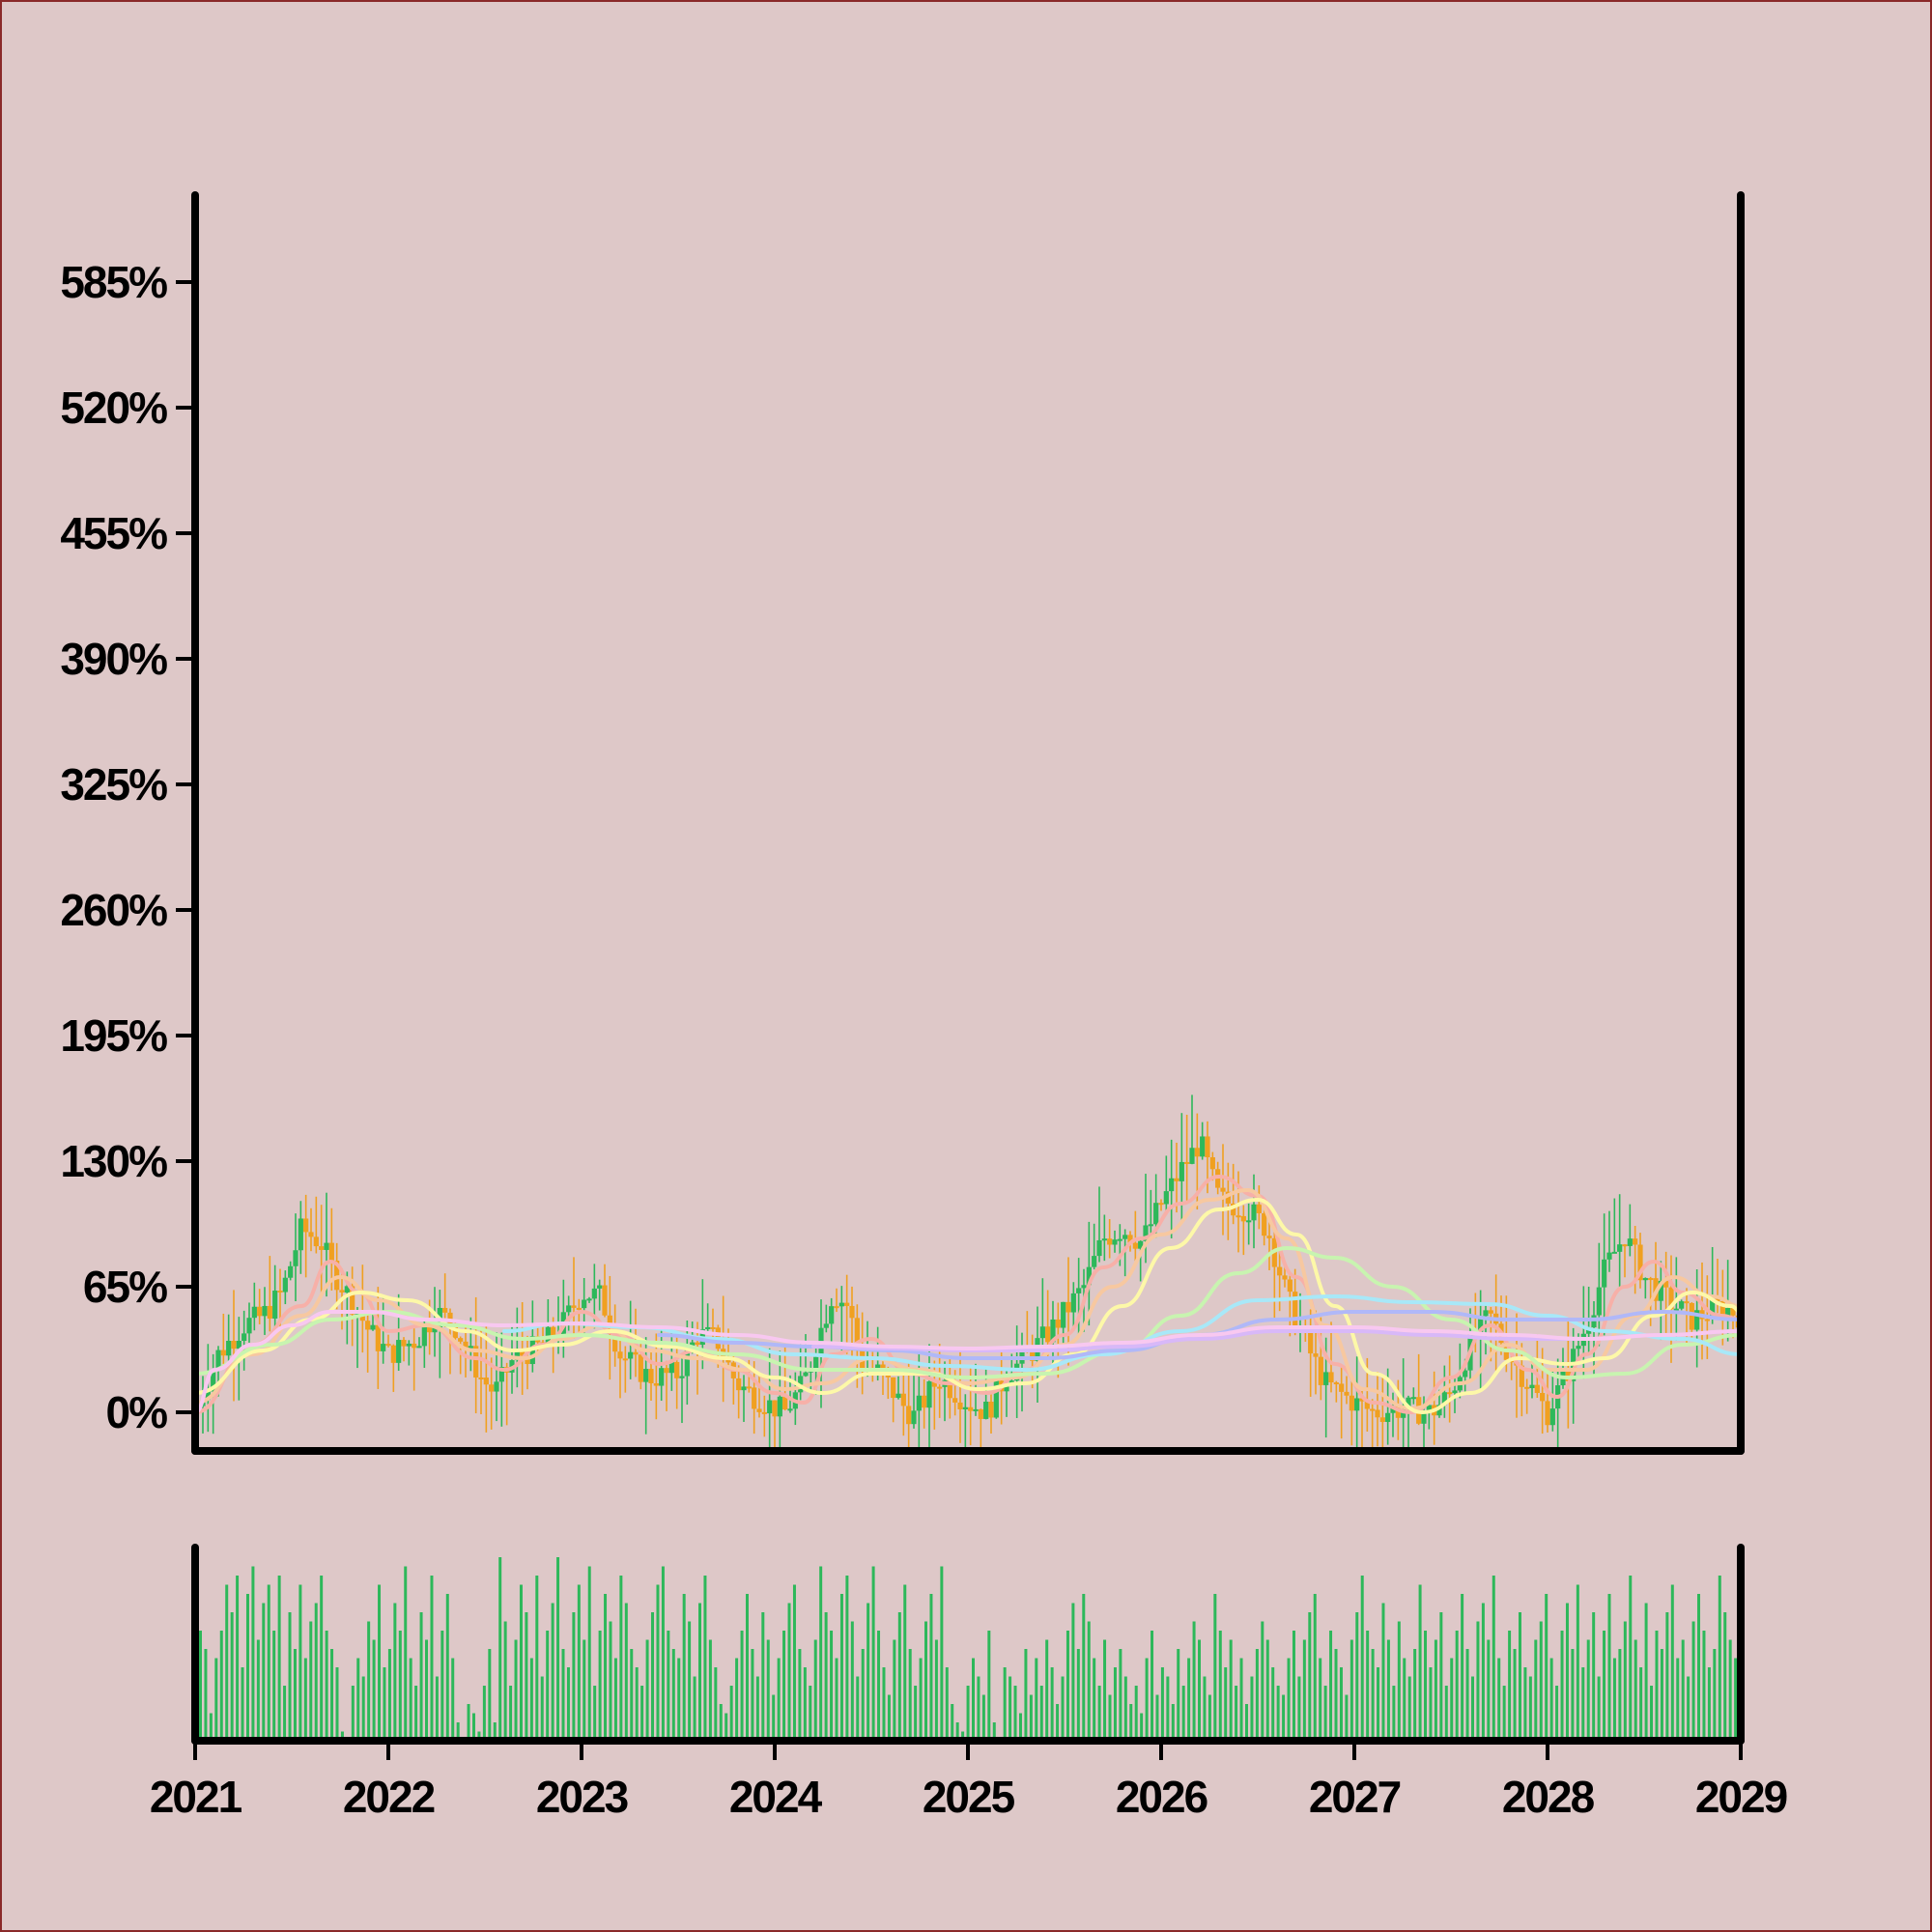 Image resolution: width=1932 pixels, height=1932 pixels. Describe the element at coordinates (968, 1294) in the screenshot. I see `moving-average-lines` at that location.